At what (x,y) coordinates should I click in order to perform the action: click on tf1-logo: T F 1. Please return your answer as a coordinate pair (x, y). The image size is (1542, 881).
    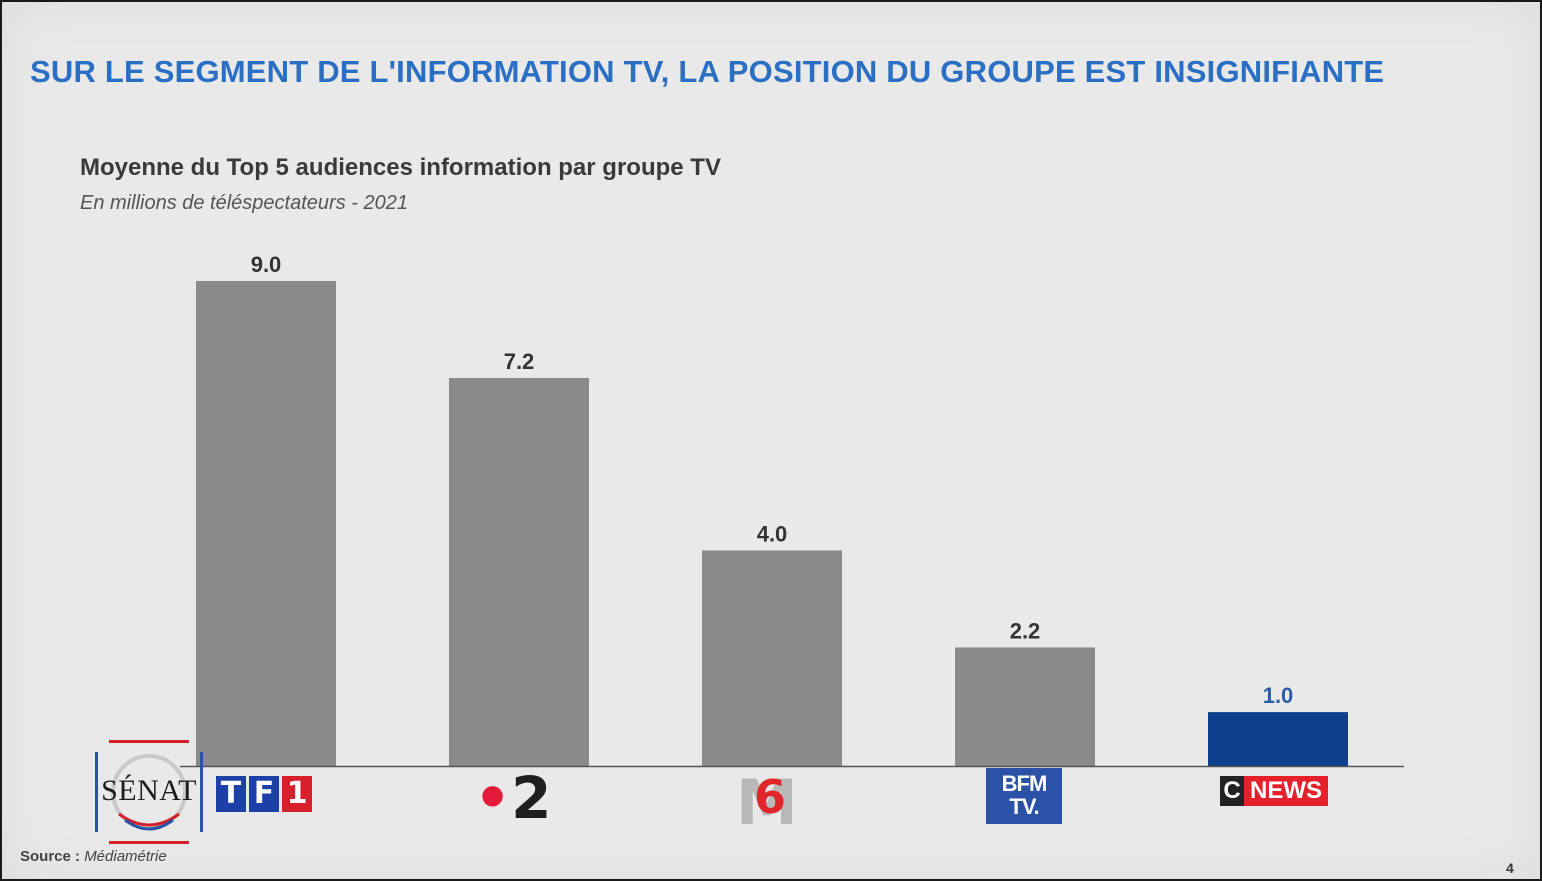
    Looking at the image, I should click on (264, 794).